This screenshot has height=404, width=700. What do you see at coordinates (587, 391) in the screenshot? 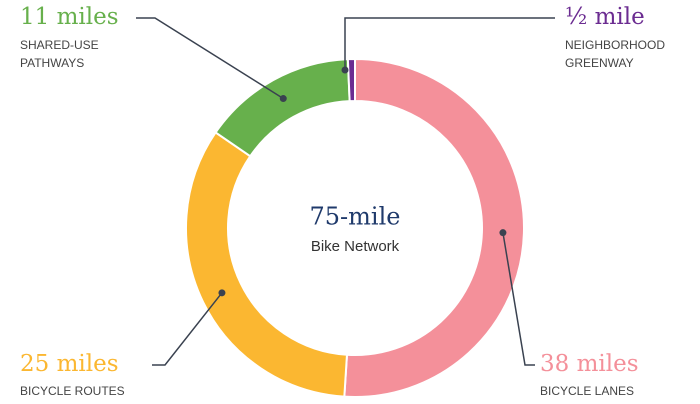
I see `category-label: BICYCLE LANES` at bounding box center [587, 391].